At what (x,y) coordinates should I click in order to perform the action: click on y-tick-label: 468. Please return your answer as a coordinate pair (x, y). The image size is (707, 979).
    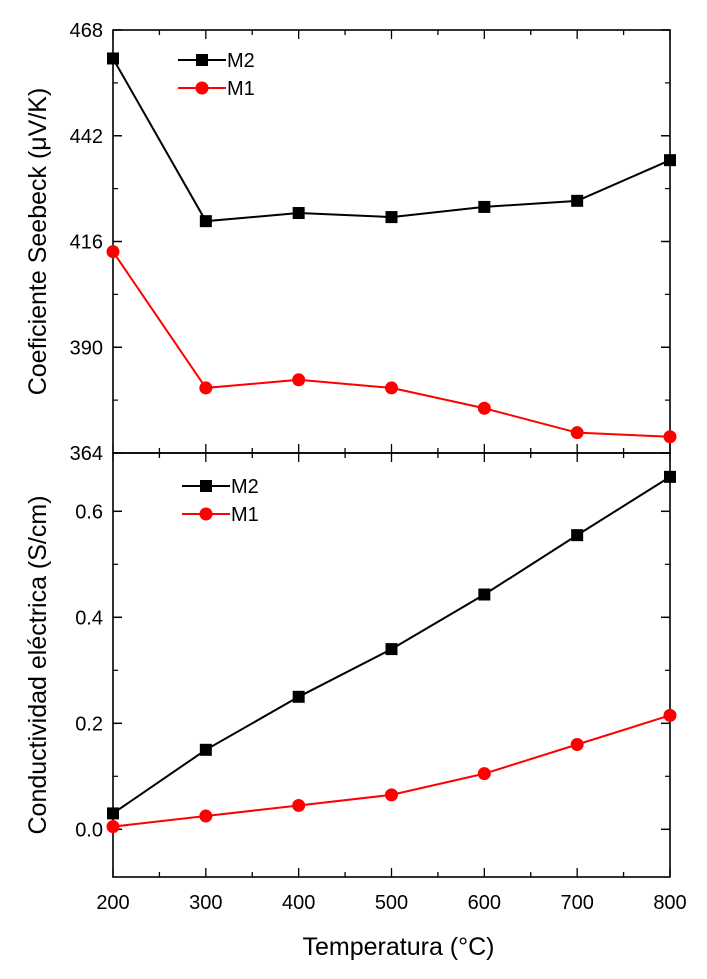
    Looking at the image, I should click on (86, 31).